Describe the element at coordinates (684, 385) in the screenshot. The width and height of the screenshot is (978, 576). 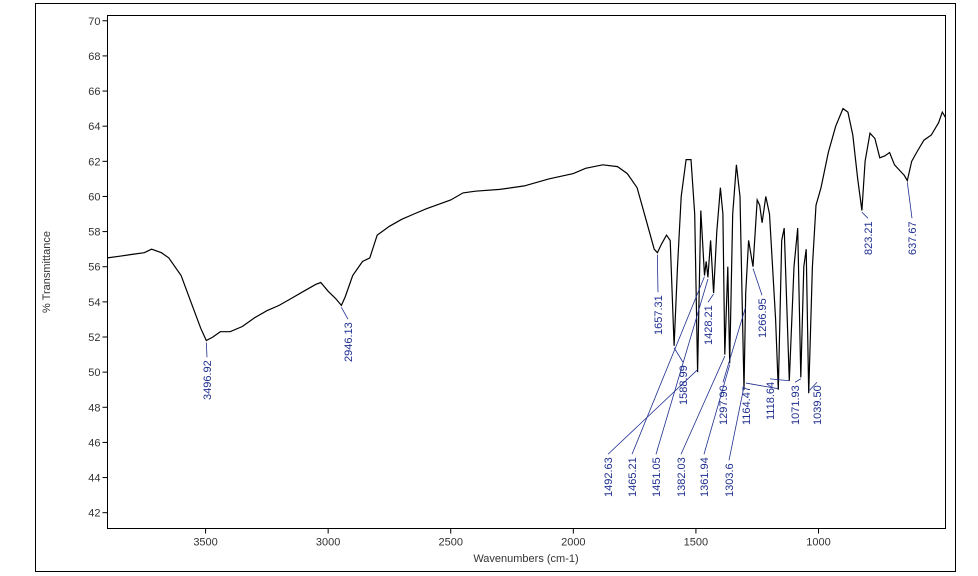
I see `peak-label: 1588.99` at that location.